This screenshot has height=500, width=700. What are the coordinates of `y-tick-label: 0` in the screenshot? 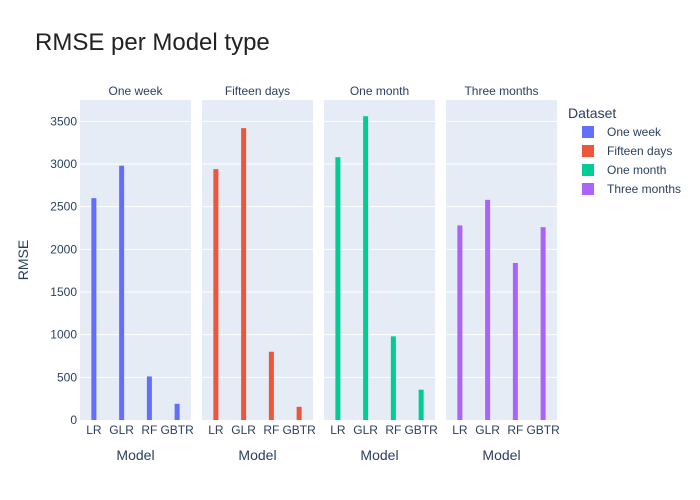 It's located at (73, 420).